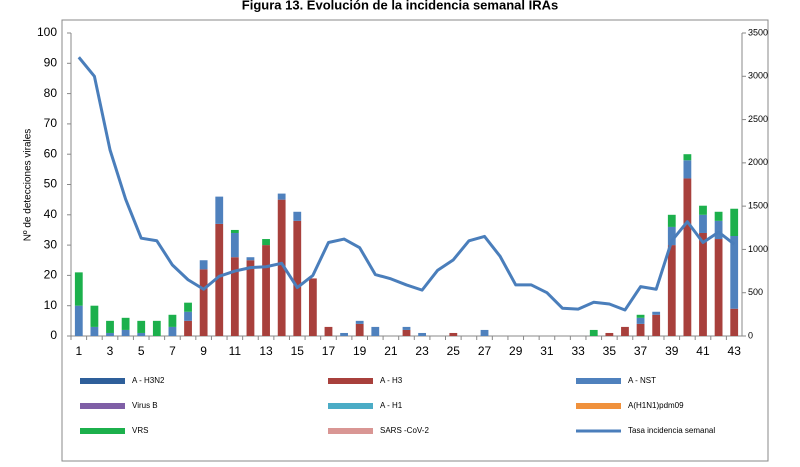  What do you see at coordinates (485, 351) in the screenshot?
I see `x-tick-label: 27` at bounding box center [485, 351].